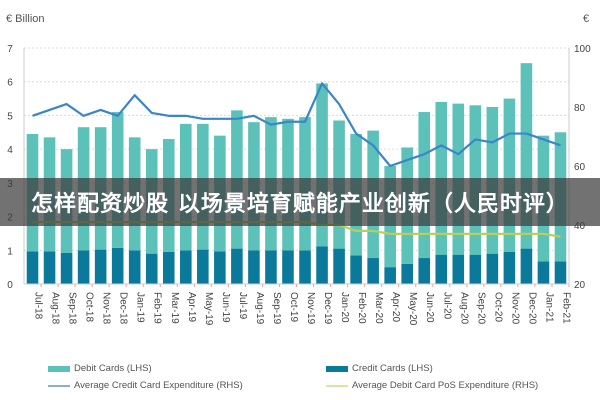 This screenshot has height=400, width=600. Describe the element at coordinates (514, 308) in the screenshot. I see `x-tick-label: Nov-20` at that location.